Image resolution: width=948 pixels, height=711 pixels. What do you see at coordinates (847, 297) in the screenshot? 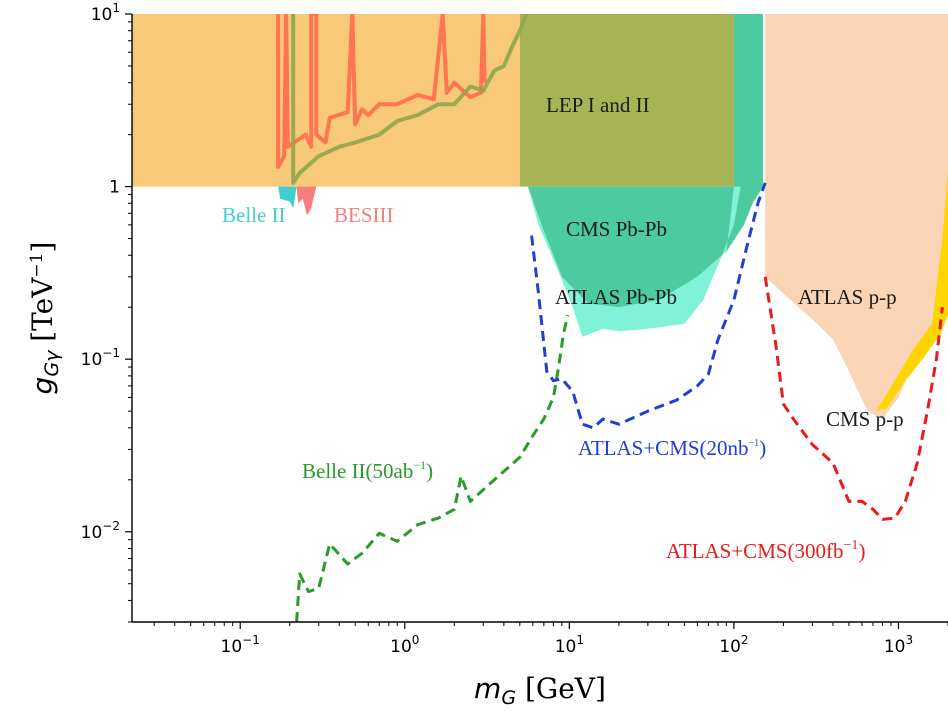
I see `label-atlaspp: ATLAS p-p` at bounding box center [847, 297].